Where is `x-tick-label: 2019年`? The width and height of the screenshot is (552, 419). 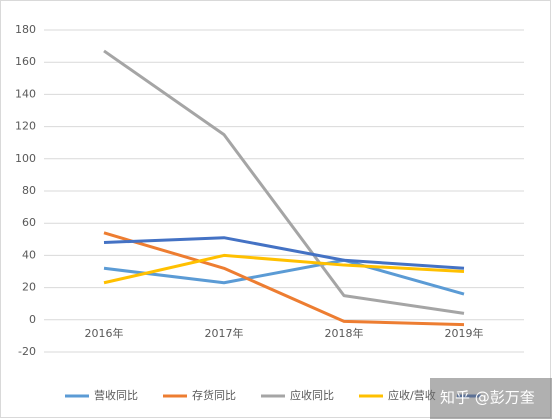
x-tick-label: 2019年 is located at coordinates (464, 333).